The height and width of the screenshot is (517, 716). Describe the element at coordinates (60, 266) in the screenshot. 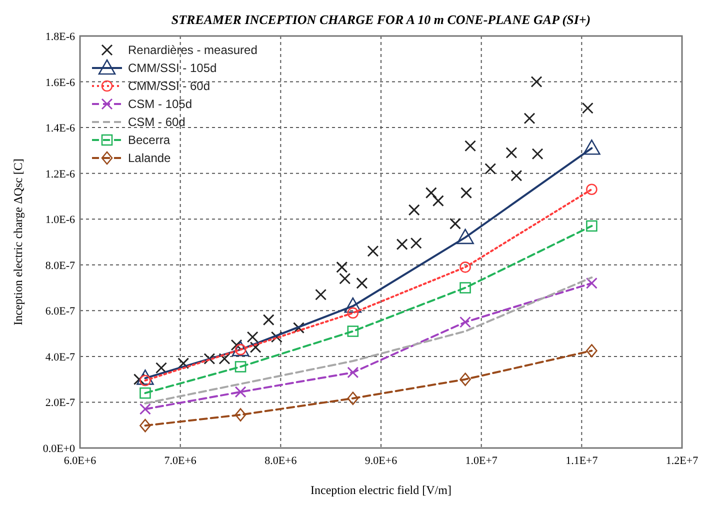

I see `y-tick-label: 8.0E-7` at that location.